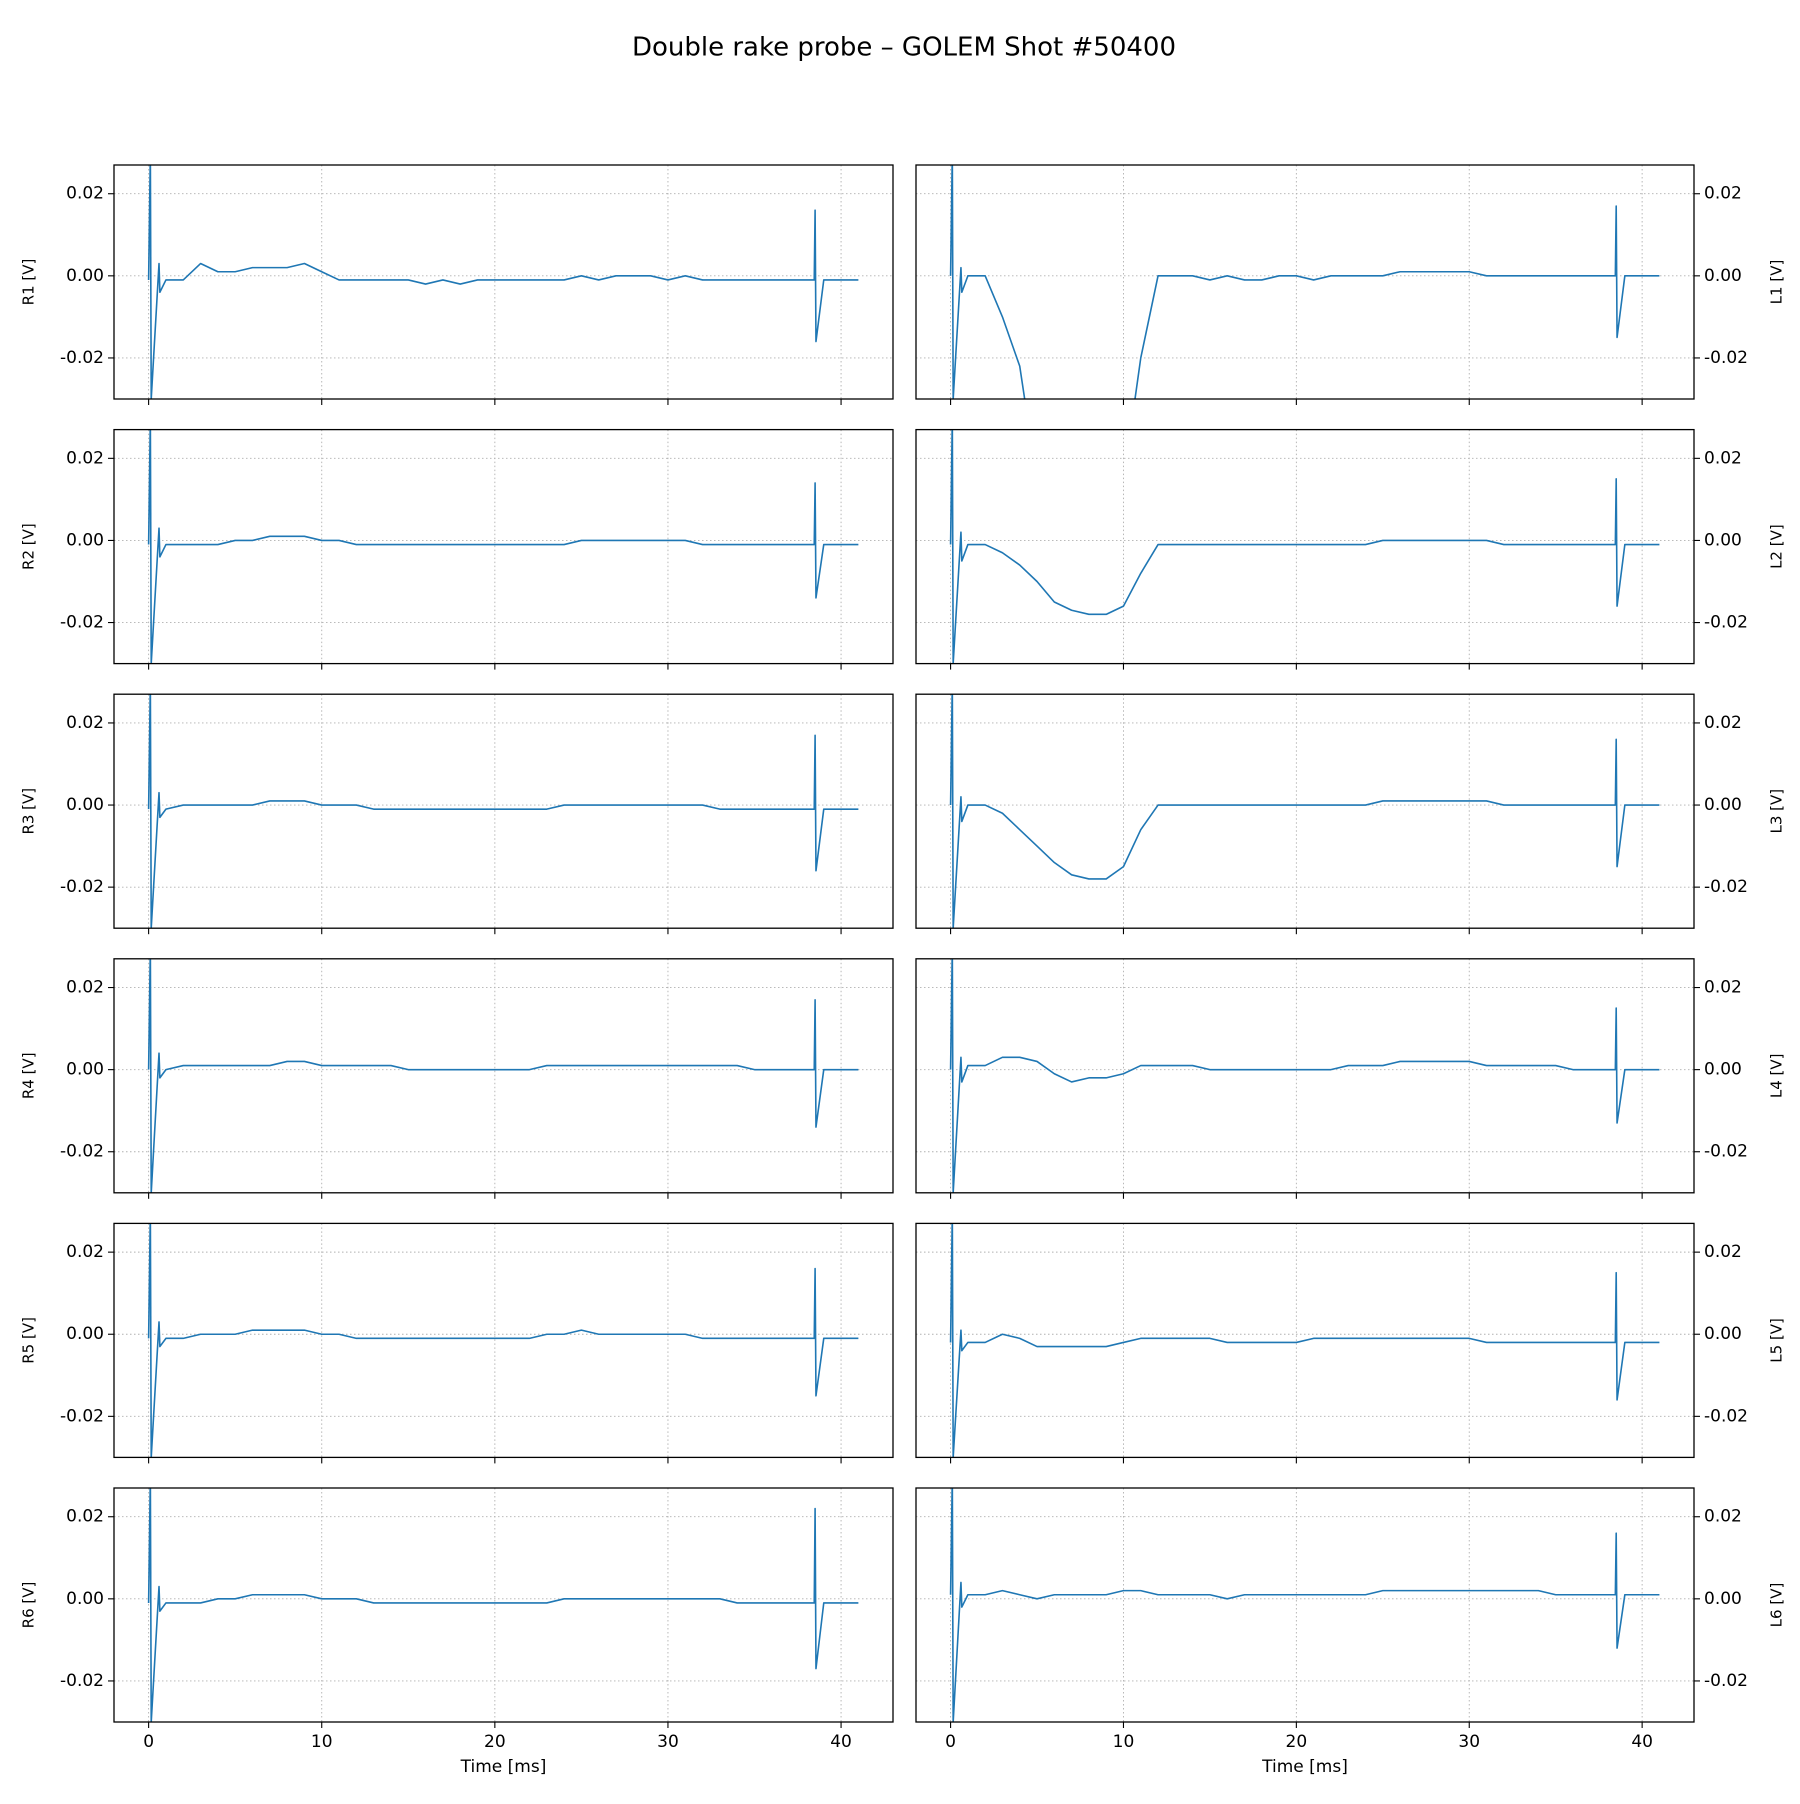 The width and height of the screenshot is (1800, 1804). I want to click on panel: -0.02 0.00 0.02 R5 [V], so click(457, 1343).